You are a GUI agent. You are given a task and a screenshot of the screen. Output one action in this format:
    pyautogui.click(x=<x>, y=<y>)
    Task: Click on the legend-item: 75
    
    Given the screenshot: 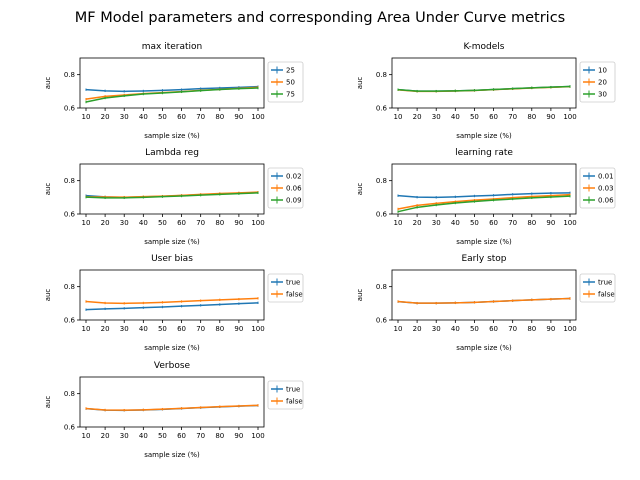 What is the action you would take?
    pyautogui.click(x=283, y=94)
    